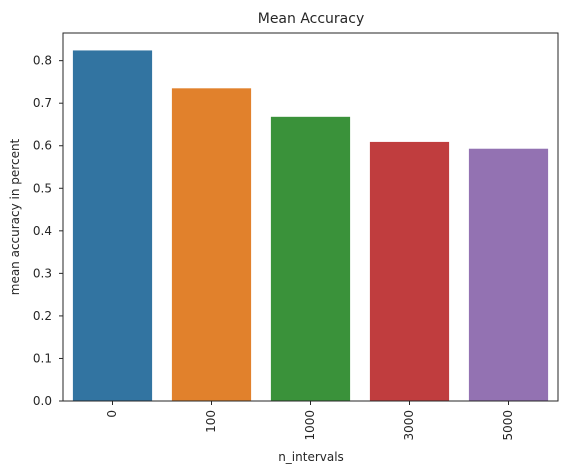 This screenshot has width=567, height=476. I want to click on x-tick-label-1000: 1000, so click(310, 425).